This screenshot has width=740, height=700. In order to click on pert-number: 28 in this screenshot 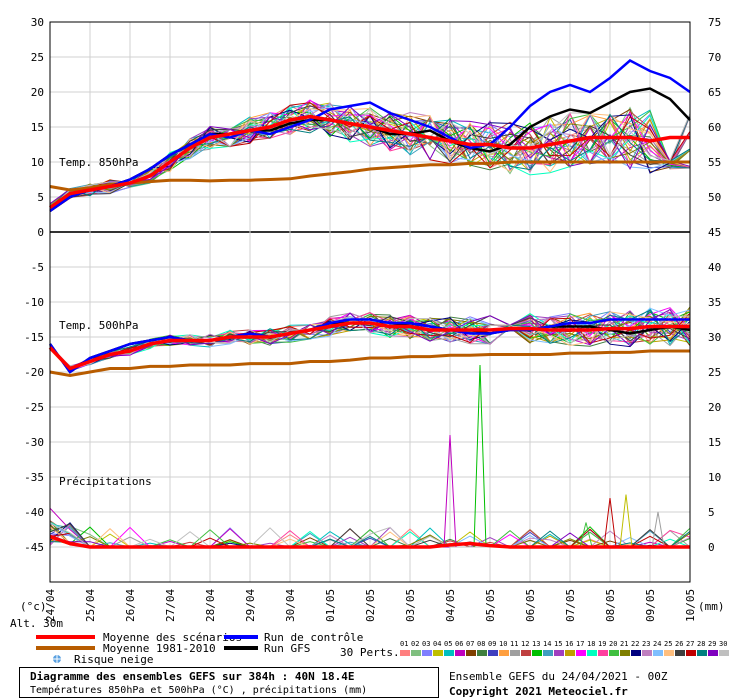, I will do `click(701, 644)`.